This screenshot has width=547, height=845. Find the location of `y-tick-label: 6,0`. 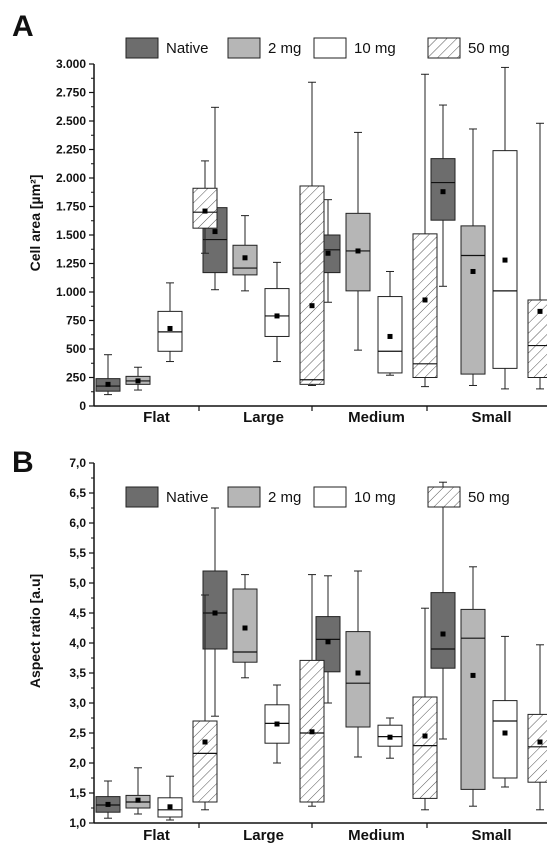

y-tick-label: 6,0 is located at coordinates (77, 523).